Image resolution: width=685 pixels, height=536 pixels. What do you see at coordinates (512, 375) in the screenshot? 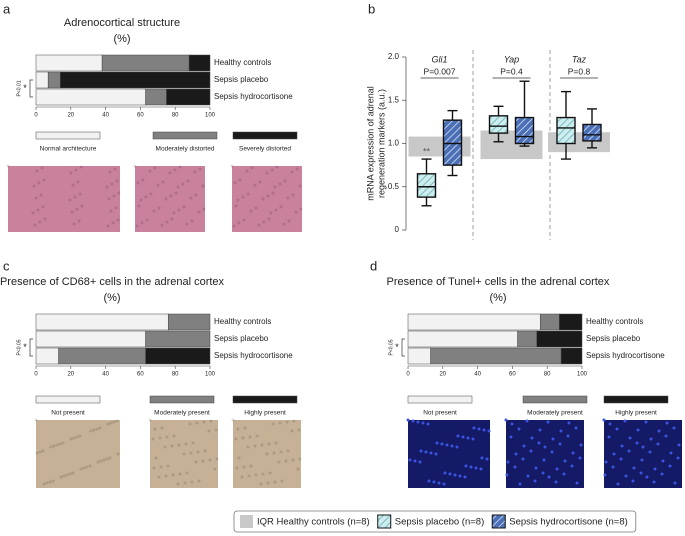
I see `x-tick-label: 60` at bounding box center [512, 375].